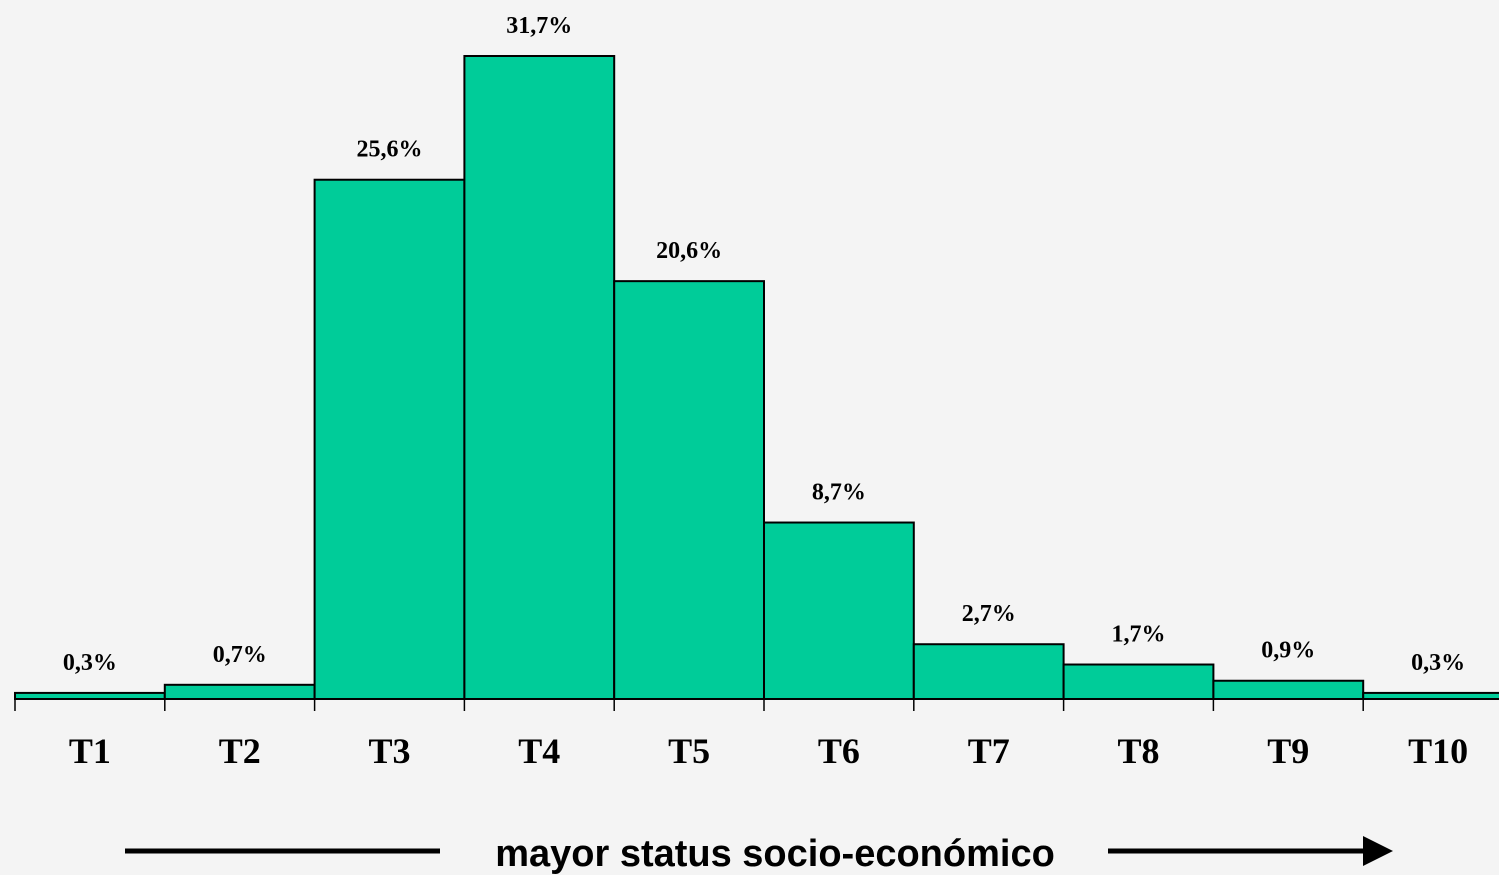 Image resolution: width=1499 pixels, height=875 pixels. What do you see at coordinates (239, 692) in the screenshot?
I see `bar-t2` at bounding box center [239, 692].